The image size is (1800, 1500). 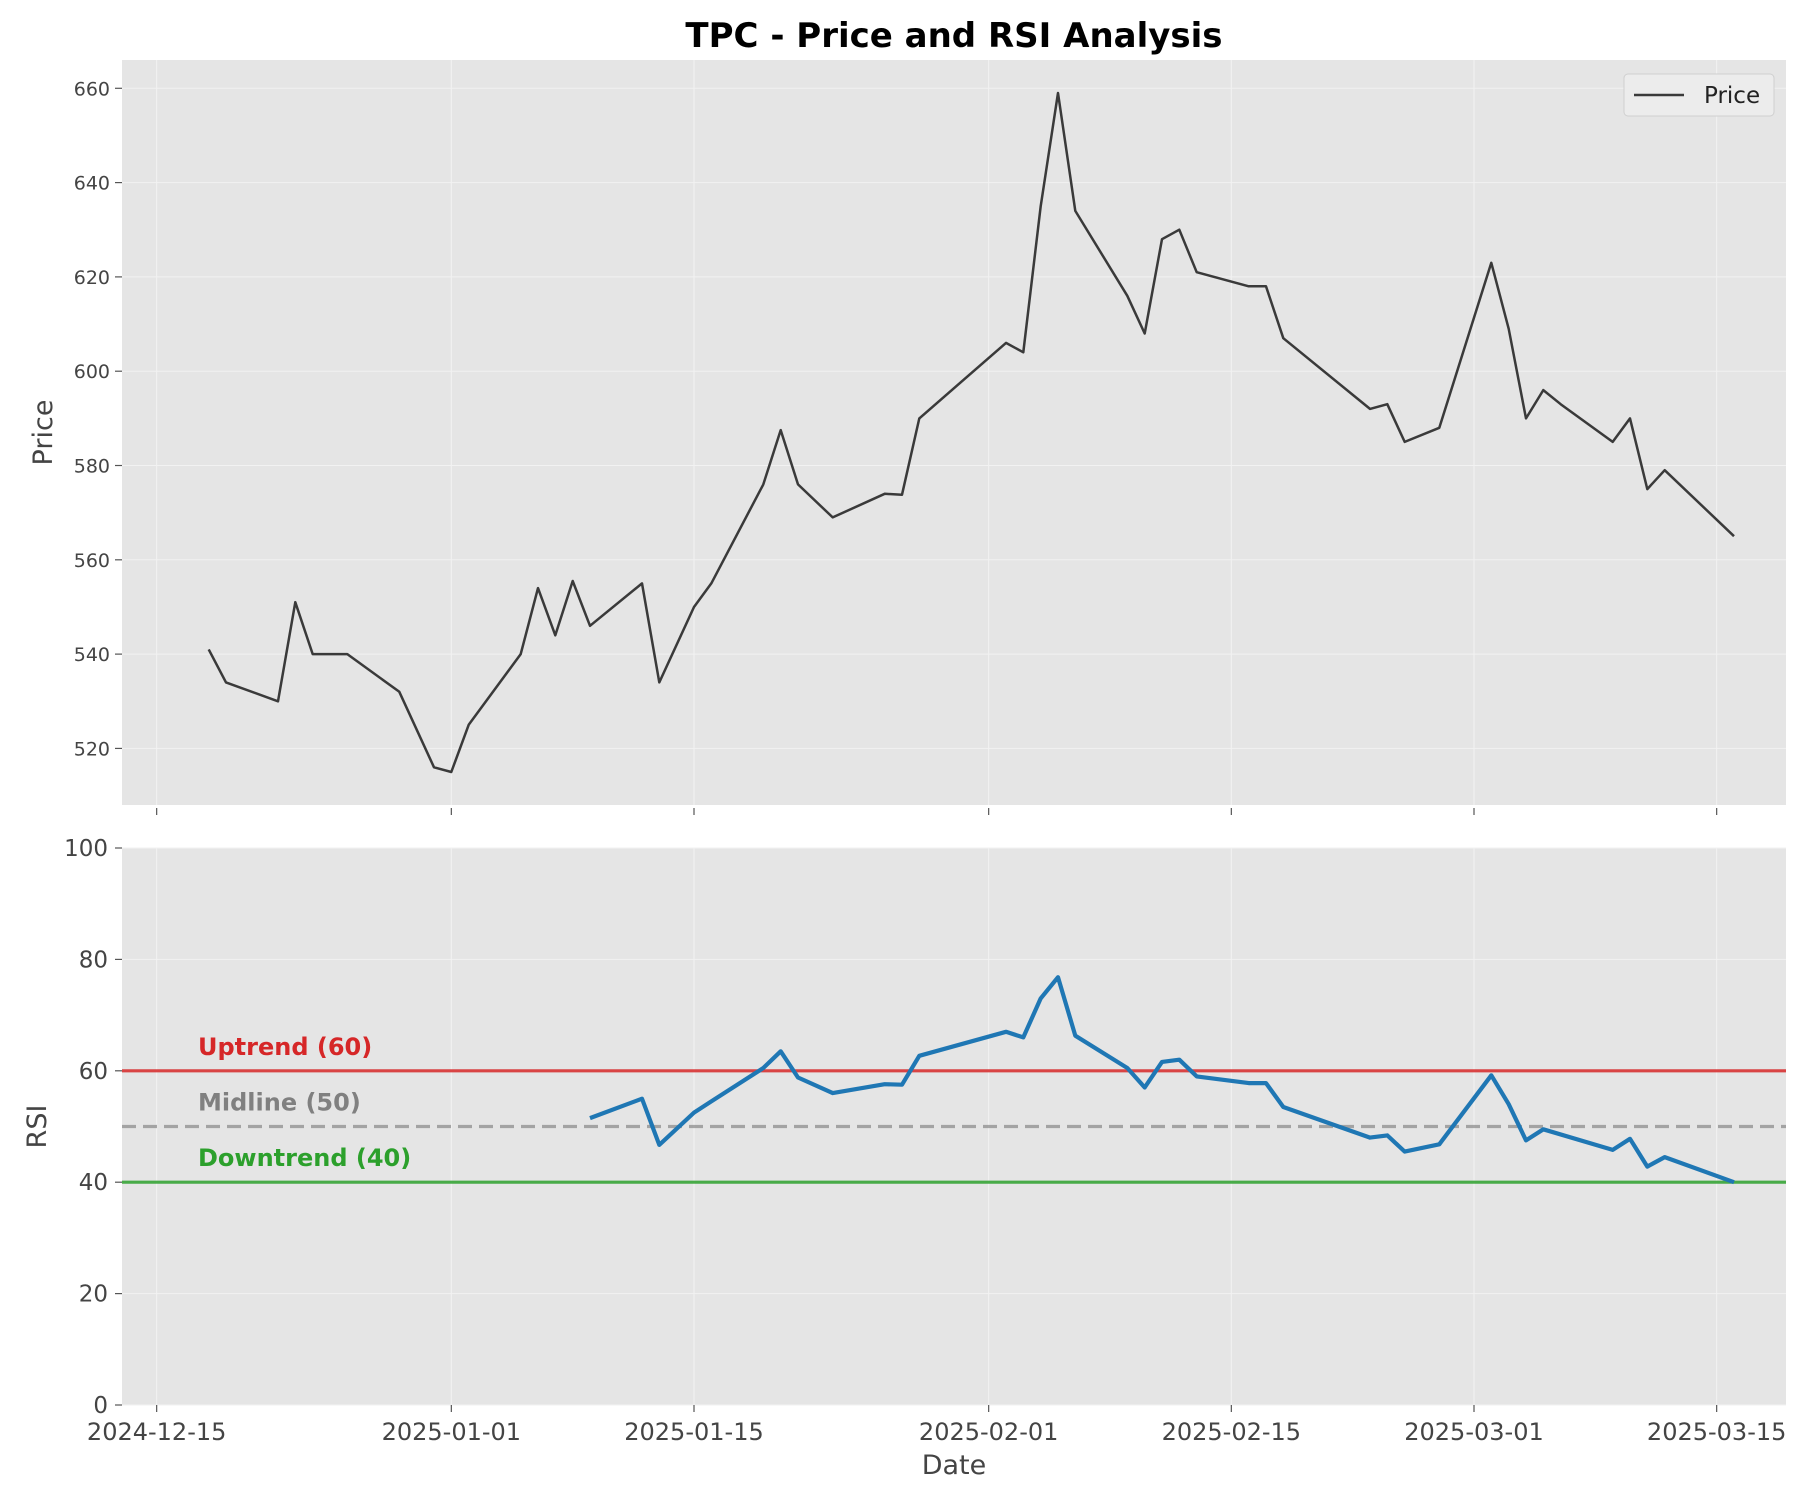 What do you see at coordinates (92, 372) in the screenshot?
I see `price-ytick-label: 600` at bounding box center [92, 372].